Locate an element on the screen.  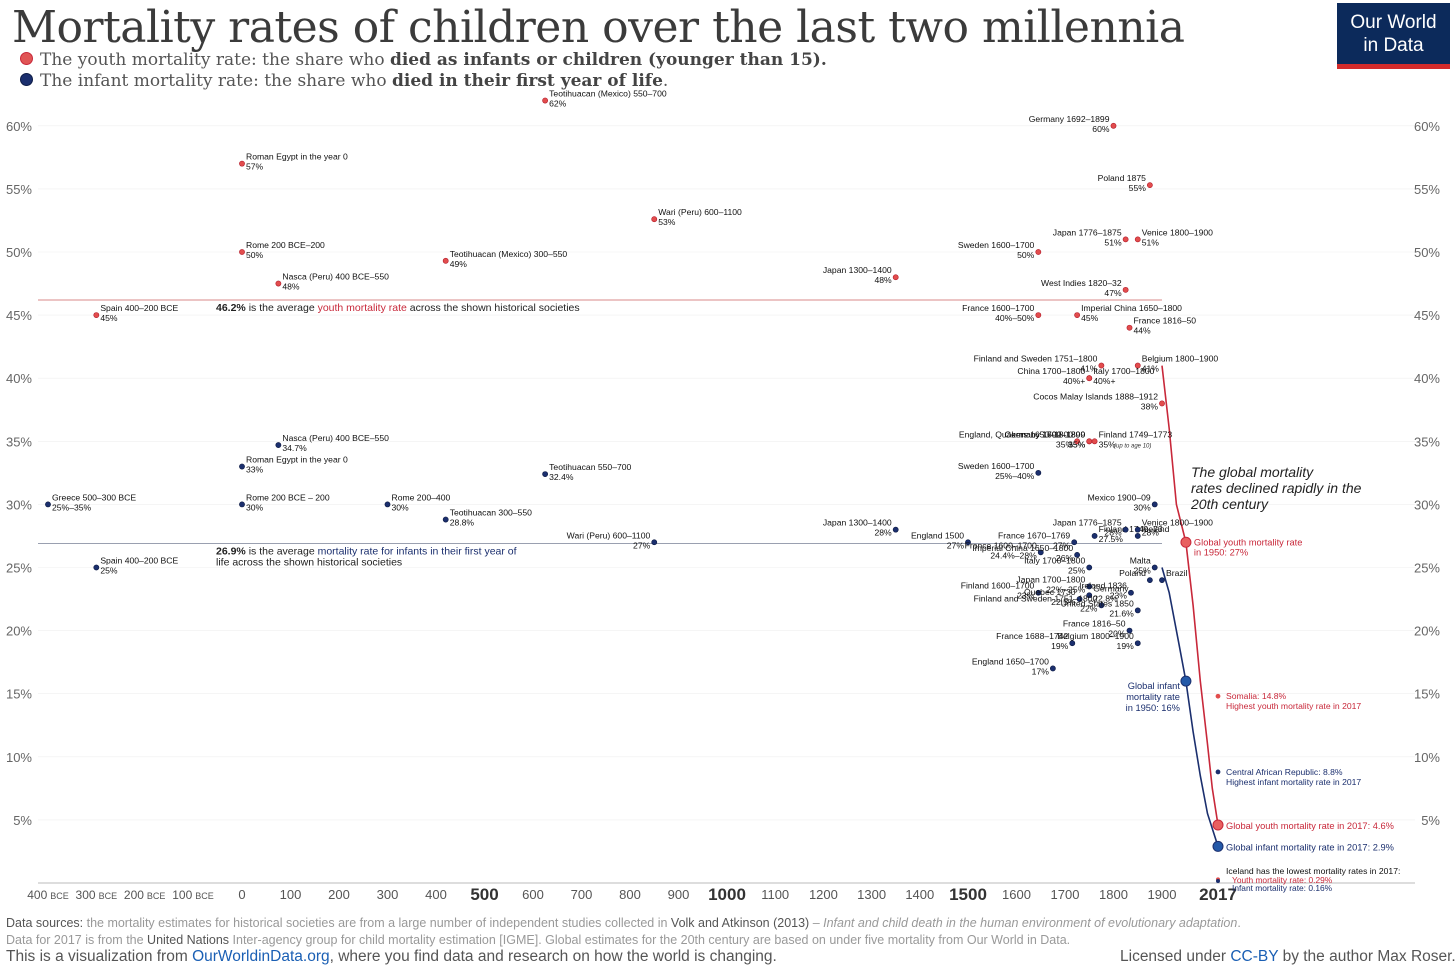
infant-point-label: Roman Egypt in the year 0 is located at coordinates (297, 460).